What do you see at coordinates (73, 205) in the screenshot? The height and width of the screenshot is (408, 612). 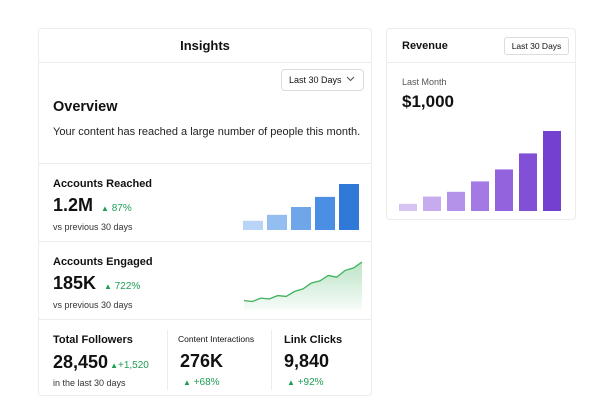 I see `accounts-reached-number: 1.2M` at bounding box center [73, 205].